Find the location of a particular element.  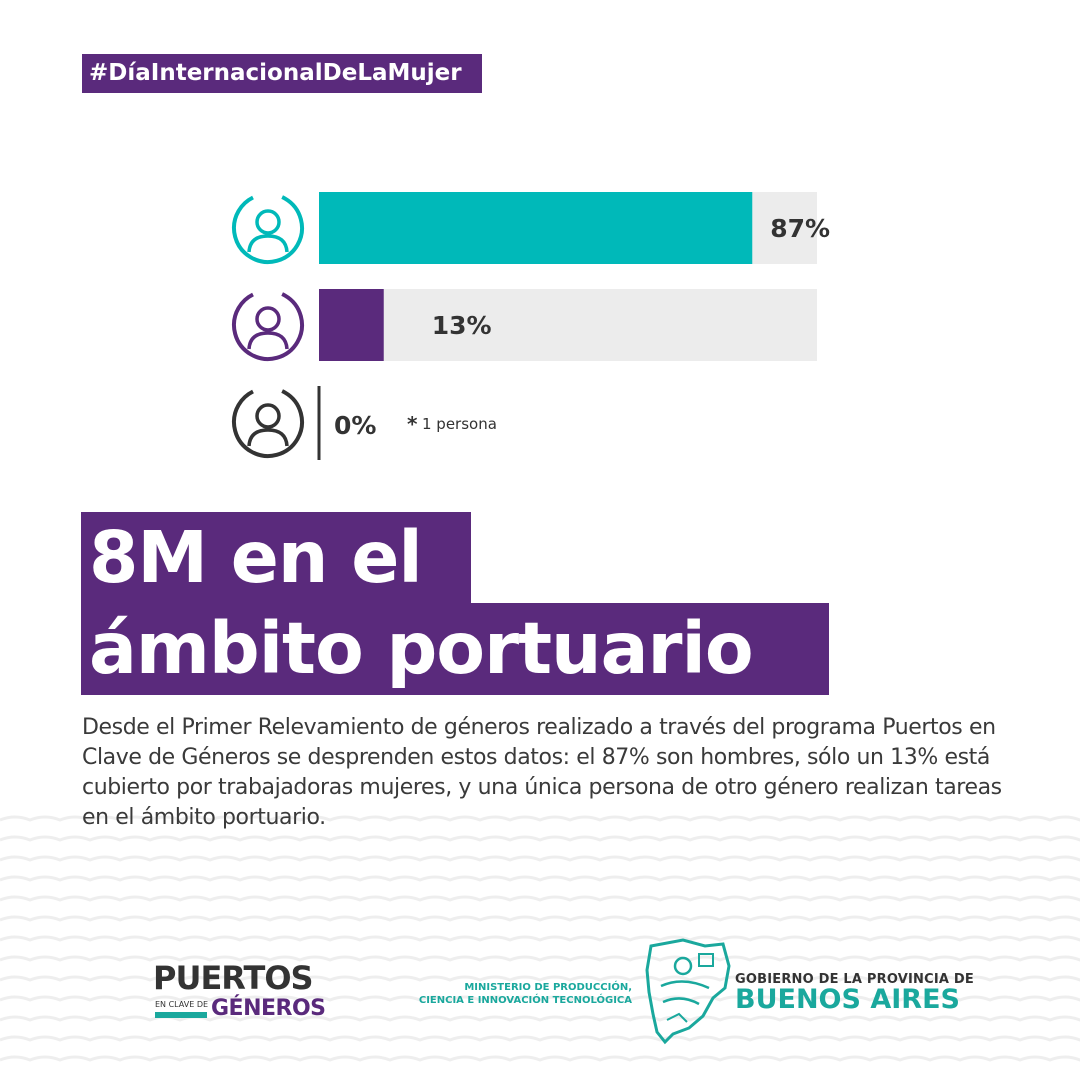

bar-track is located at coordinates (568, 325).